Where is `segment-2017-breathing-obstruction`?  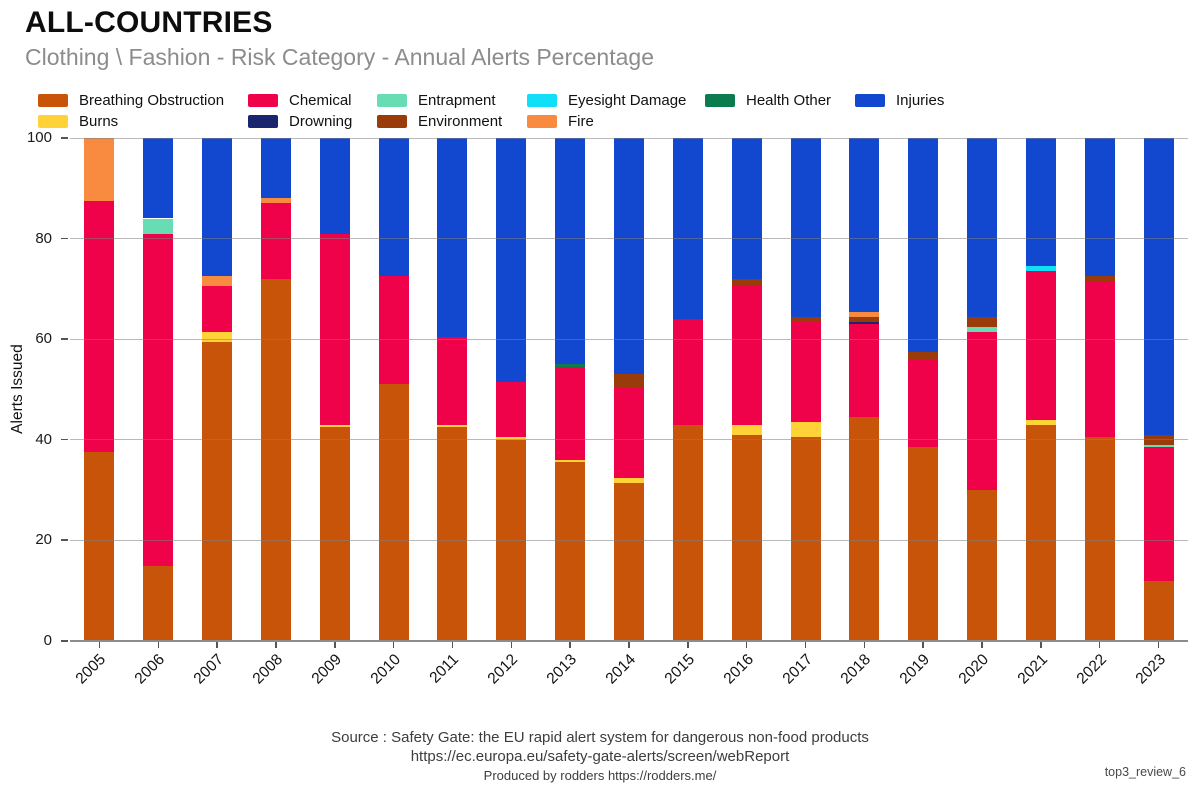
segment-2017-breathing-obstruction is located at coordinates (805, 539).